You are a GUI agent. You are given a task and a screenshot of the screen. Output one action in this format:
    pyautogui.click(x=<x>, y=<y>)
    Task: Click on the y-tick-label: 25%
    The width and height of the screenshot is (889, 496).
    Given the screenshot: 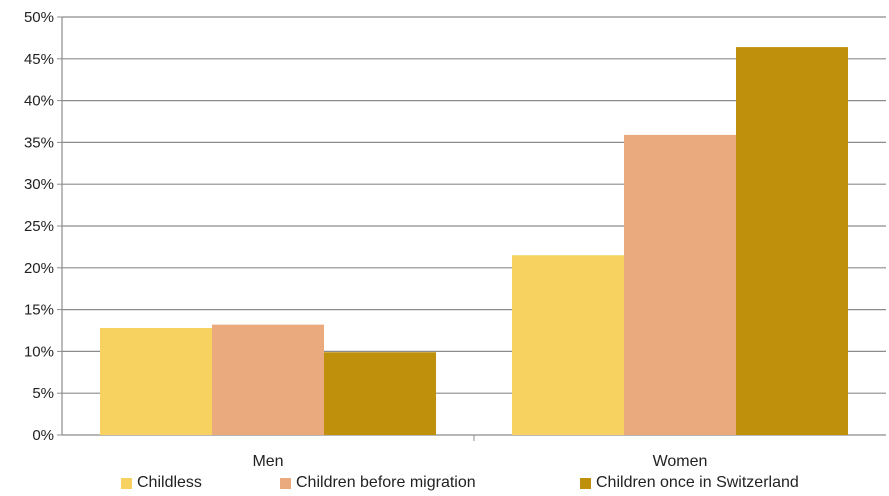 What is the action you would take?
    pyautogui.click(x=39, y=226)
    